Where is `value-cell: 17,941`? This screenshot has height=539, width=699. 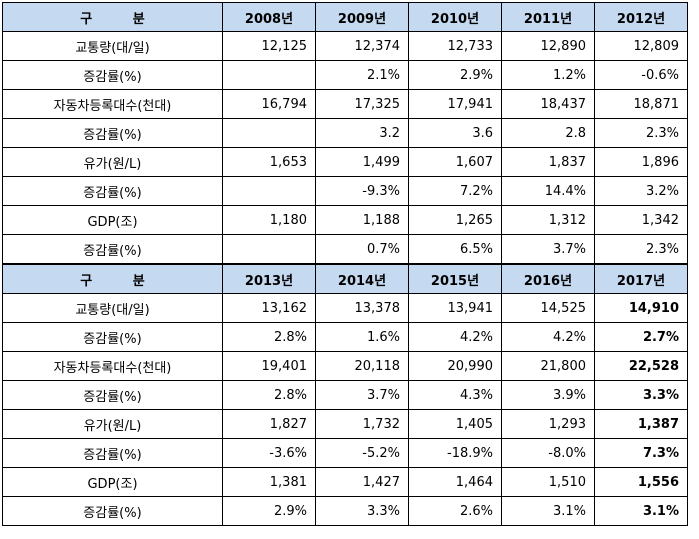 value-cell: 17,941 is located at coordinates (455, 104).